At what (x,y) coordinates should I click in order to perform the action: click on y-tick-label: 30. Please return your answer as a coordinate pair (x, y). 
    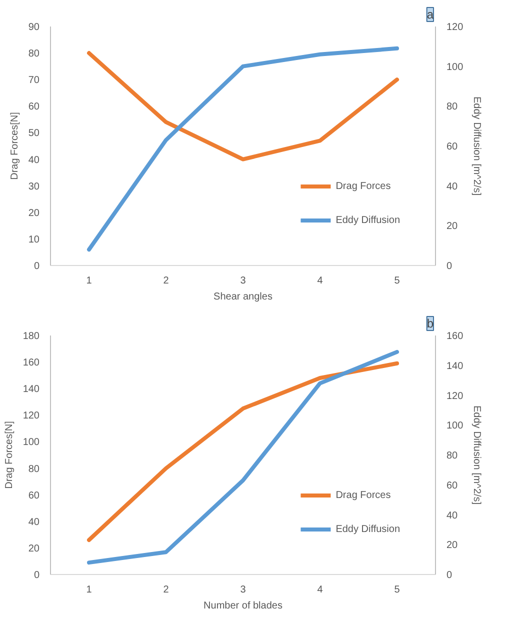
    Looking at the image, I should click on (34, 186).